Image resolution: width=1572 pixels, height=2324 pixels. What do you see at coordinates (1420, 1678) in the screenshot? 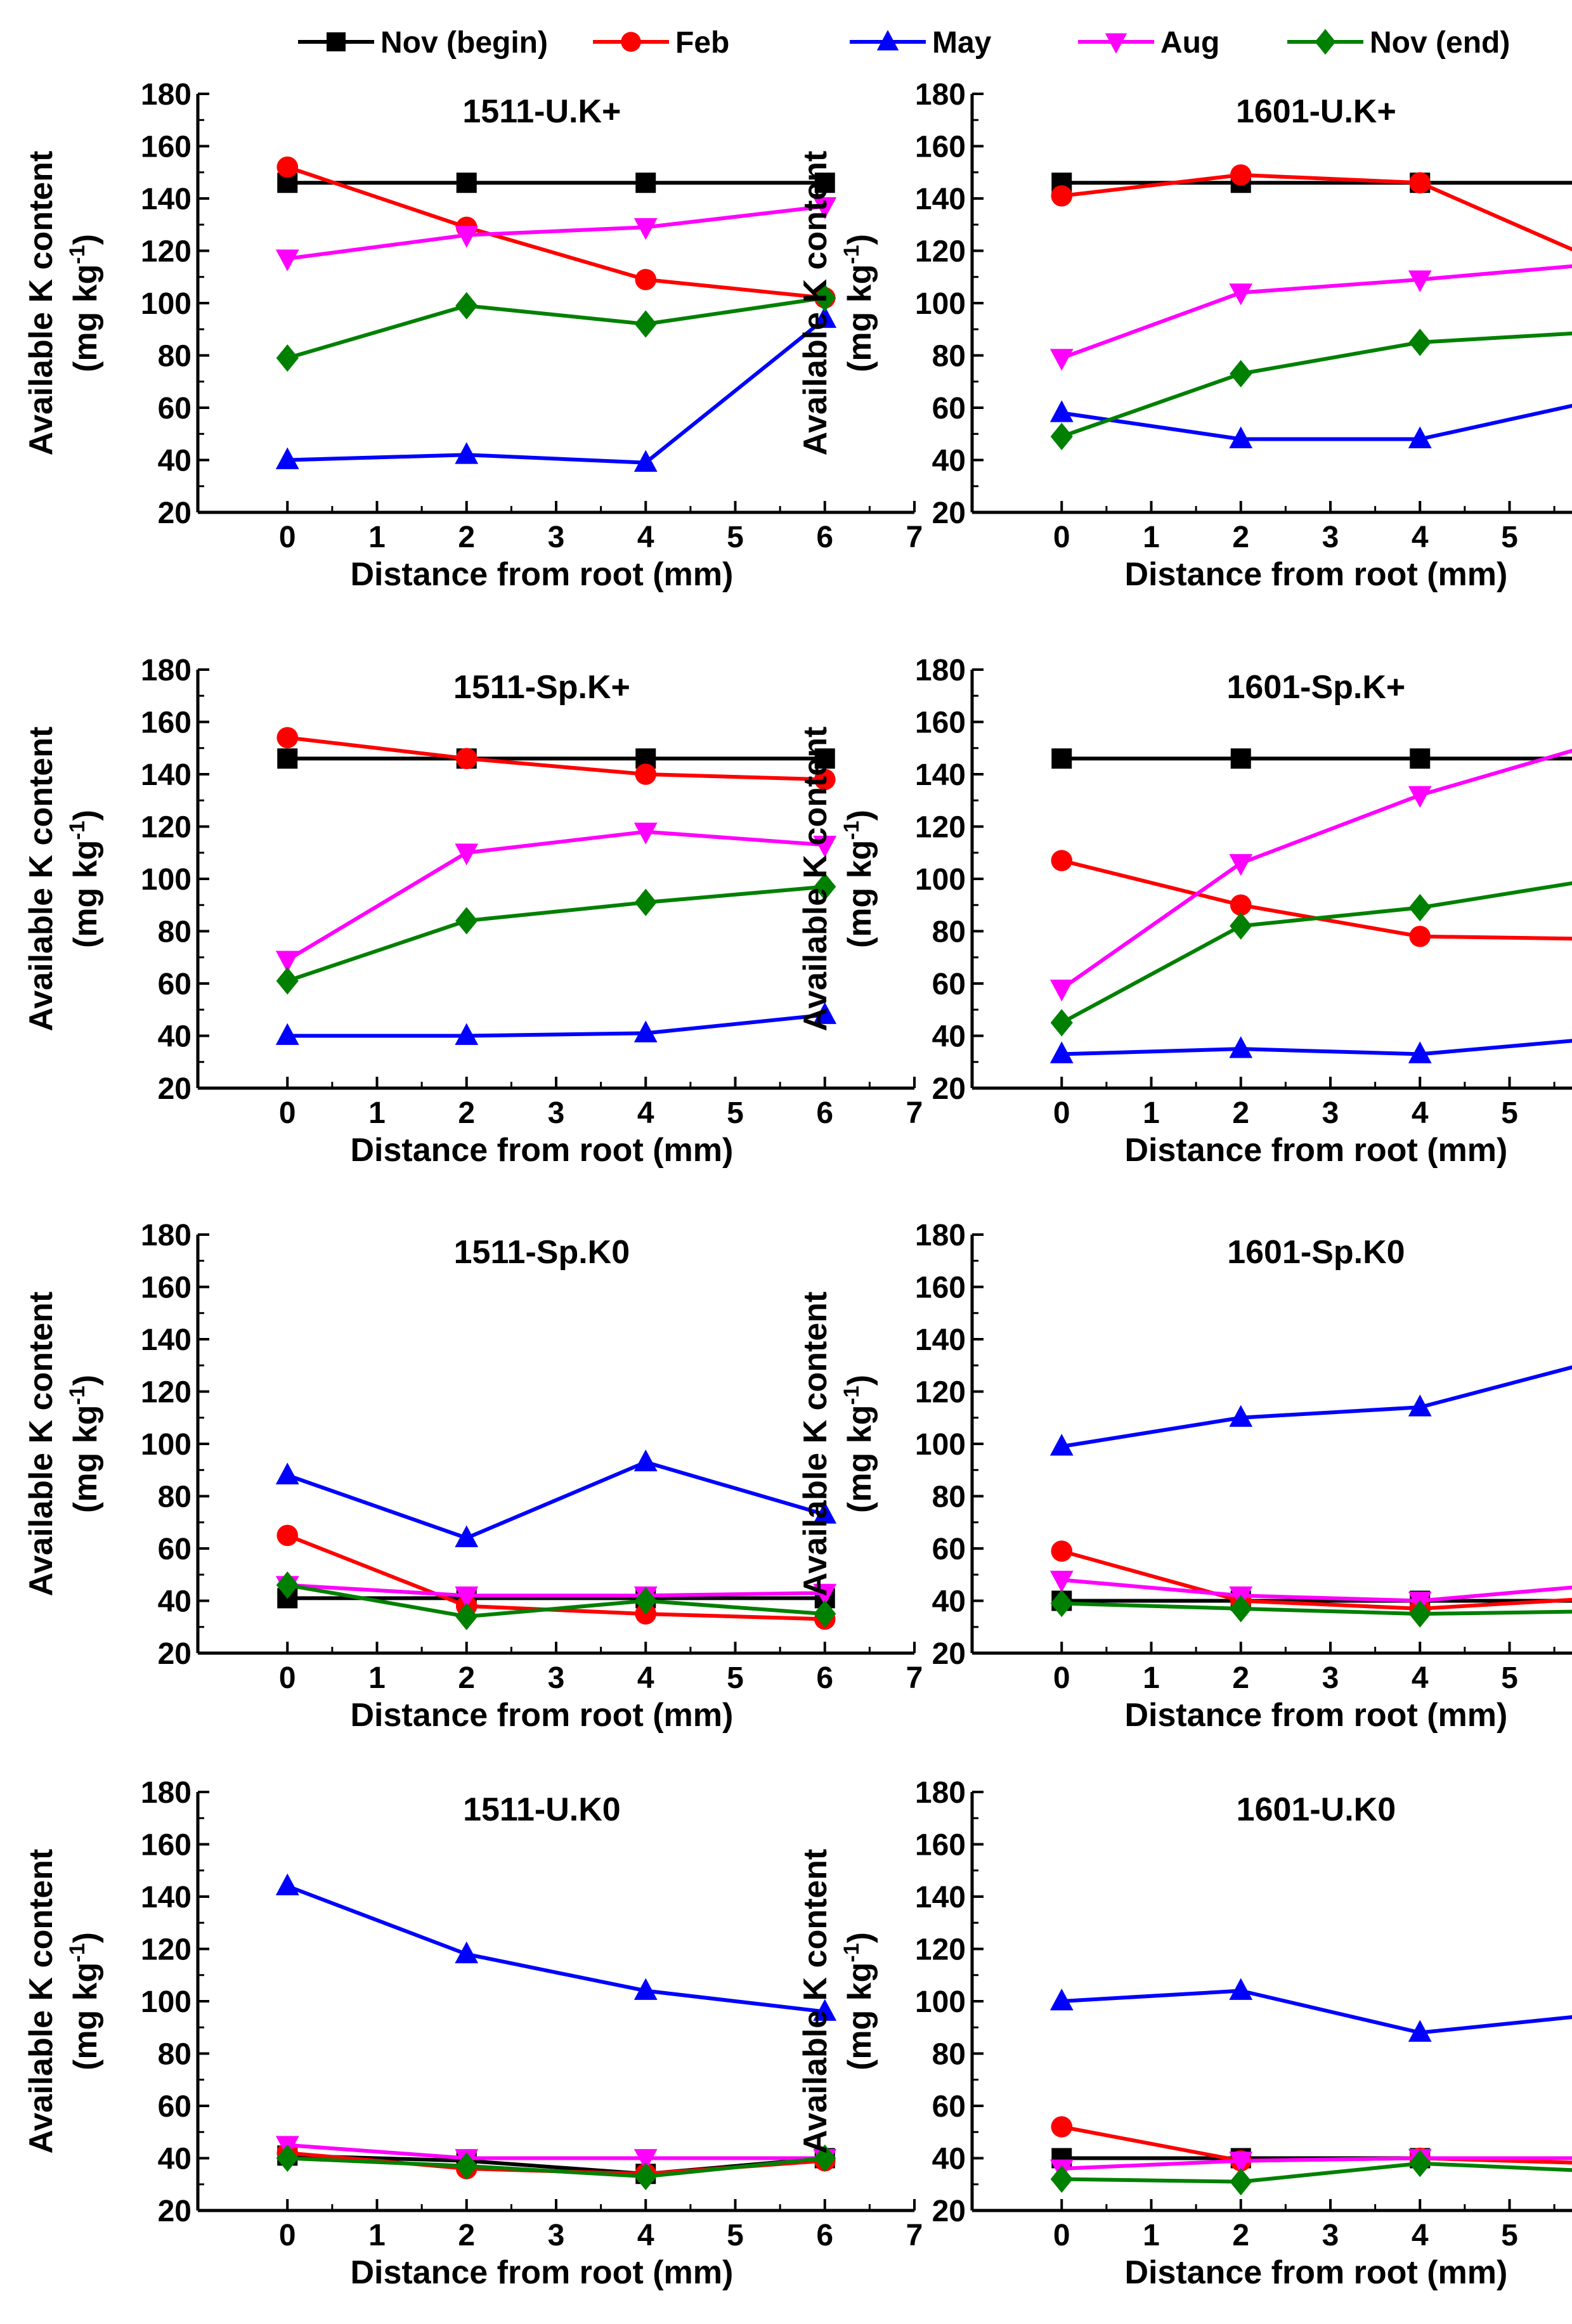
I see `x-tick-label: 4` at bounding box center [1420, 1678].